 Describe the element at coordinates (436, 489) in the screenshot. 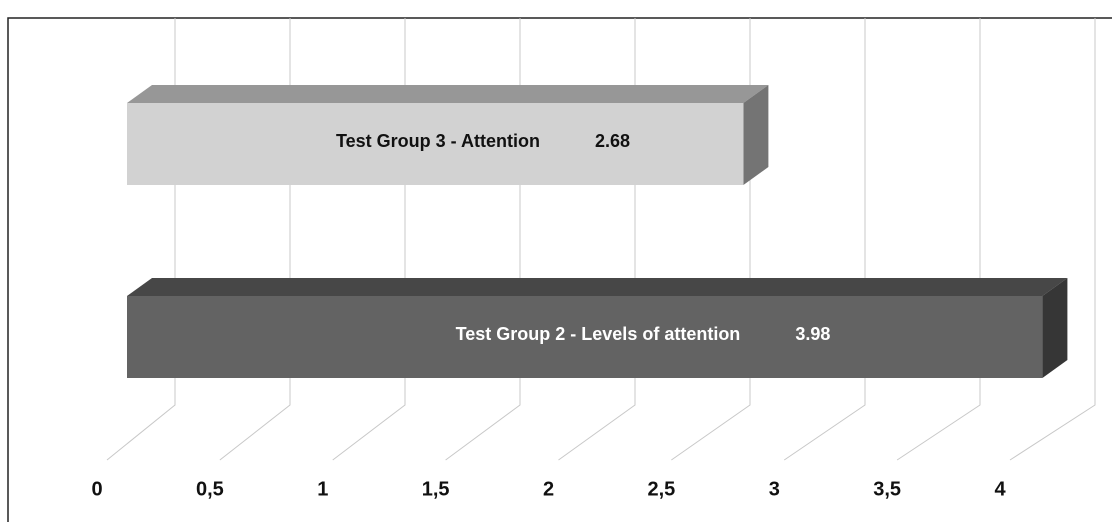

I see `x-tick-label: 1,5` at that location.